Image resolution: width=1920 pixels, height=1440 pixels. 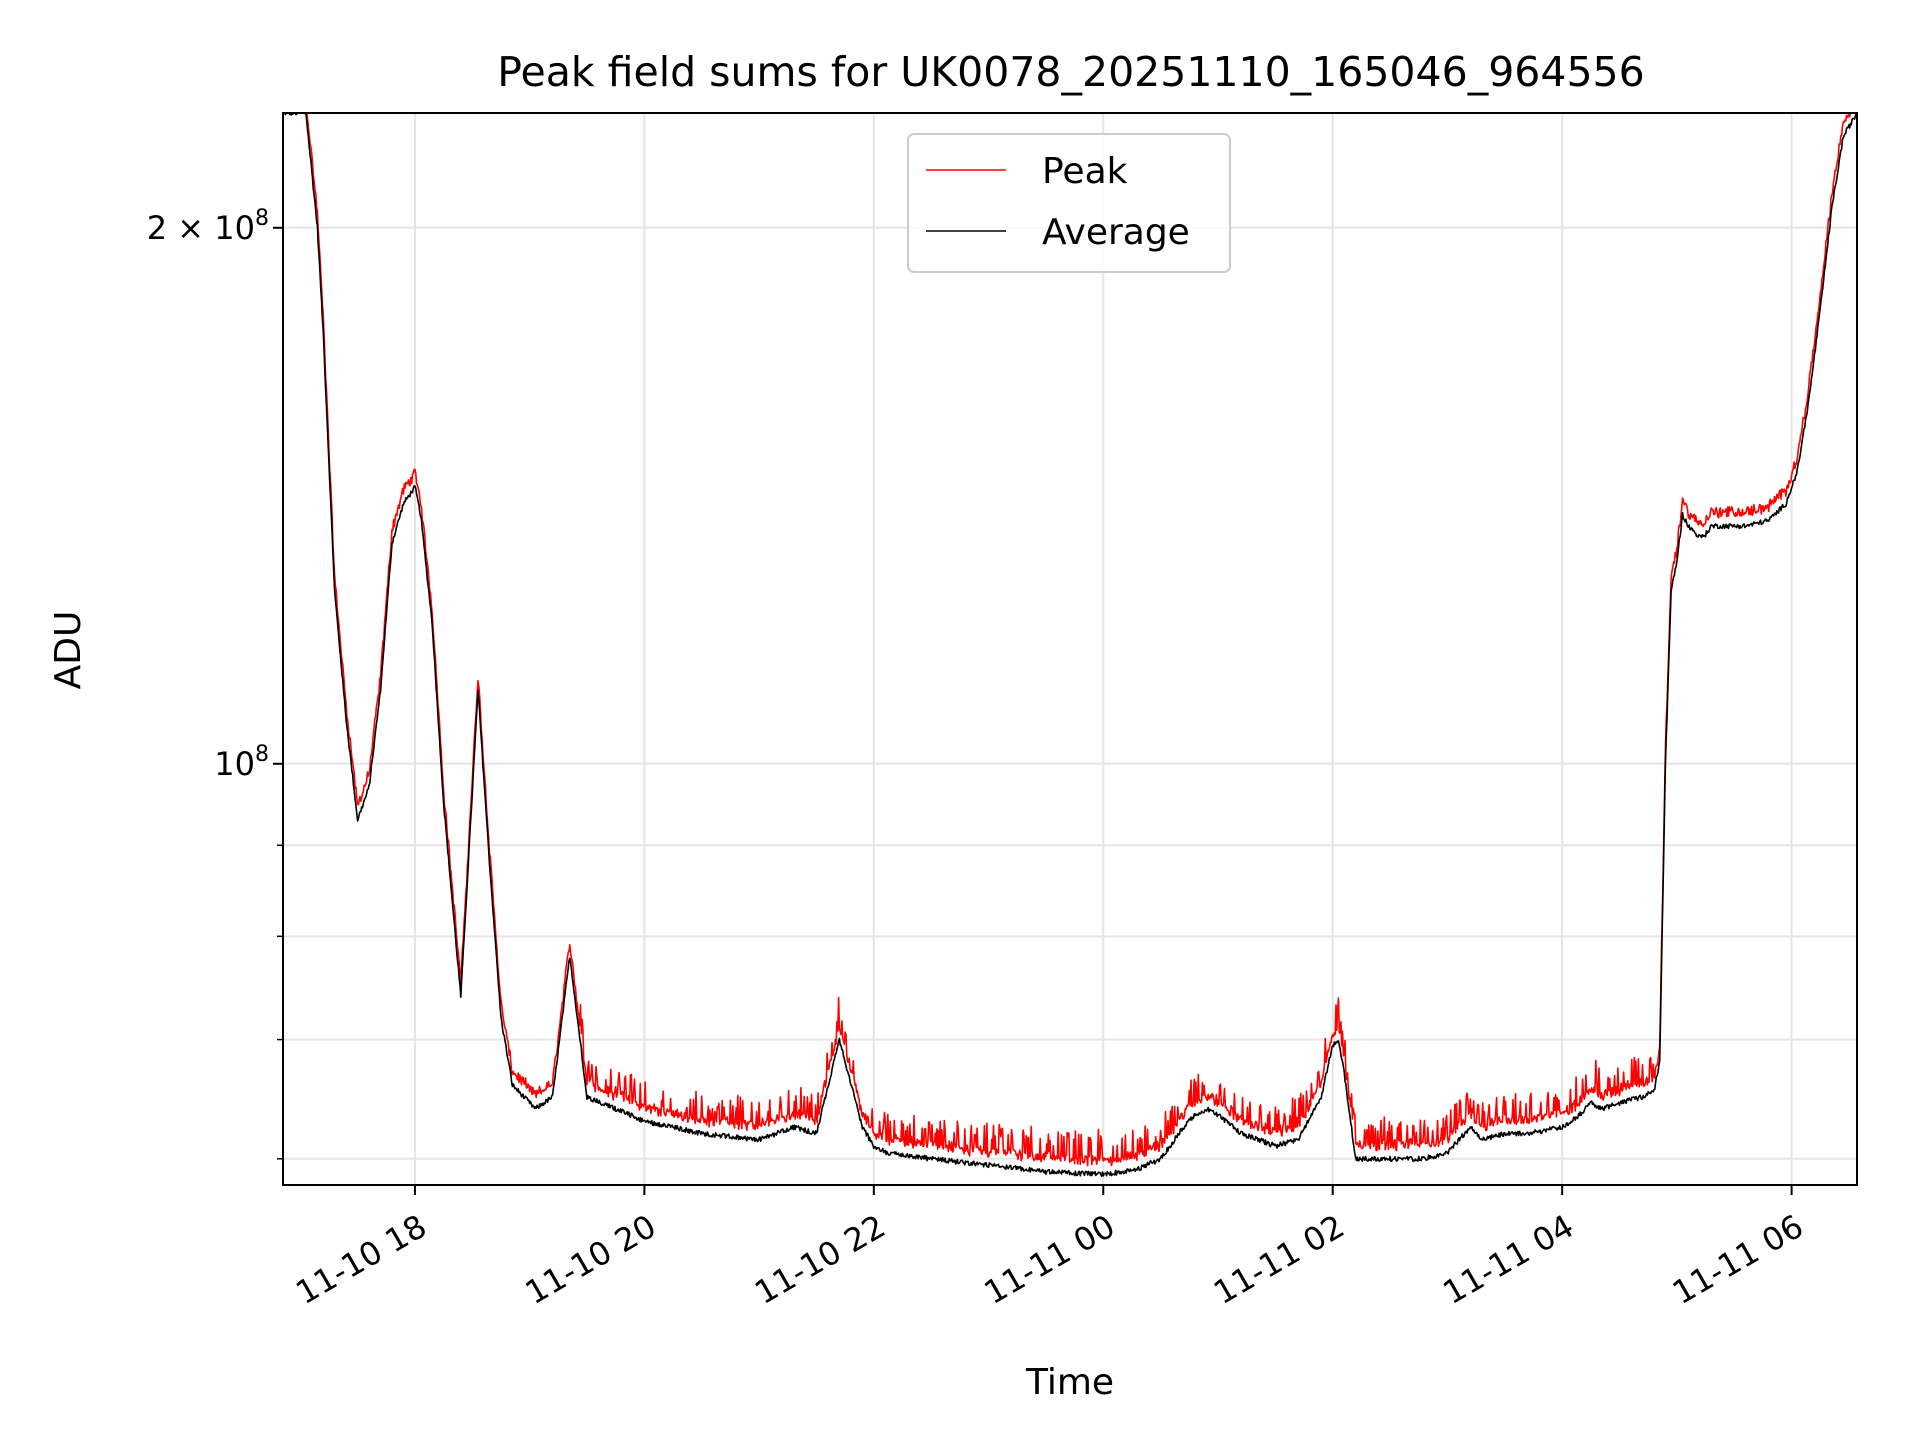 I want to click on legend: Peak Average, so click(x=1069, y=203).